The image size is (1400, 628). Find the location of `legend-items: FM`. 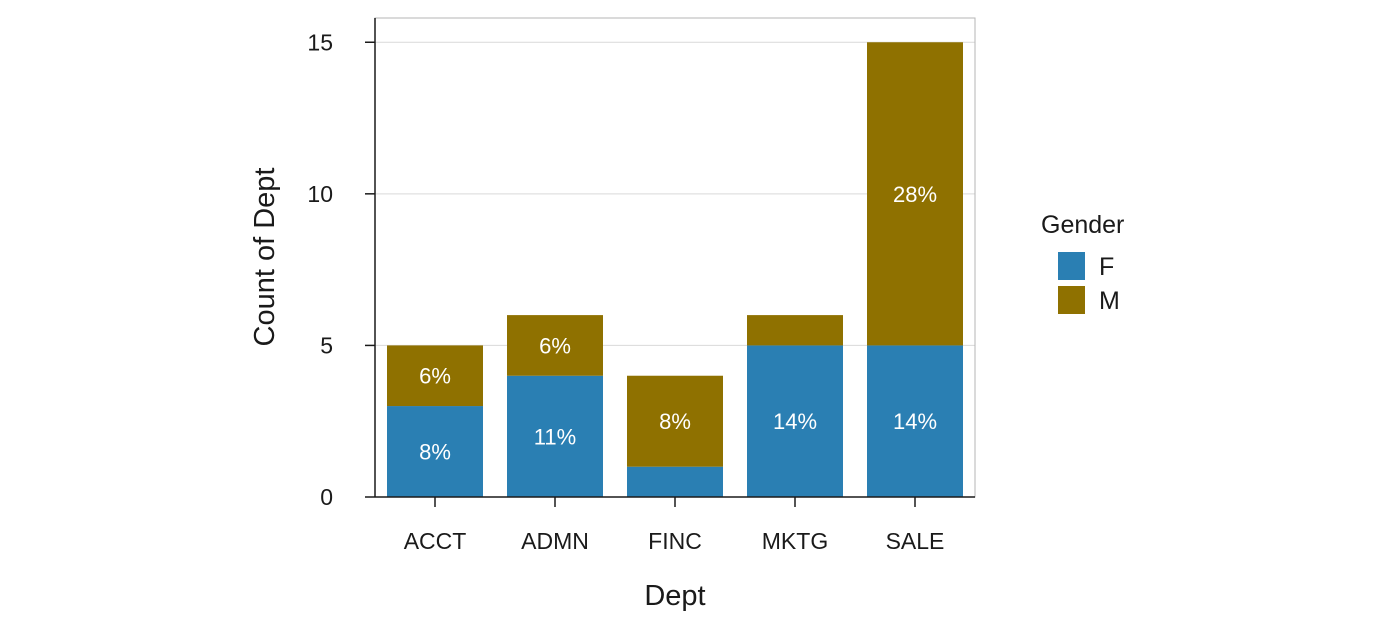

legend-items: FM is located at coordinates (1089, 283).